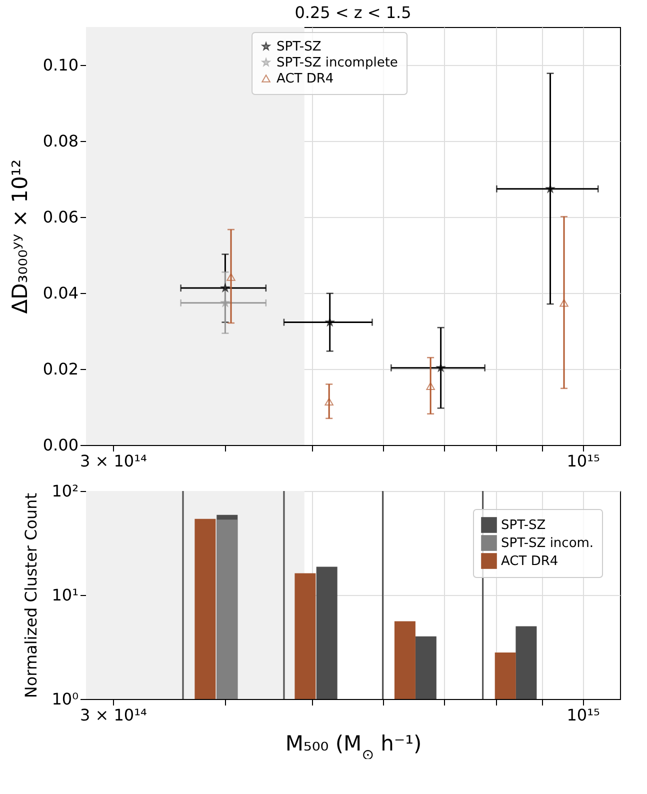  Describe the element at coordinates (65, 595) in the screenshot. I see `y-tick-label: 10¹` at that location.